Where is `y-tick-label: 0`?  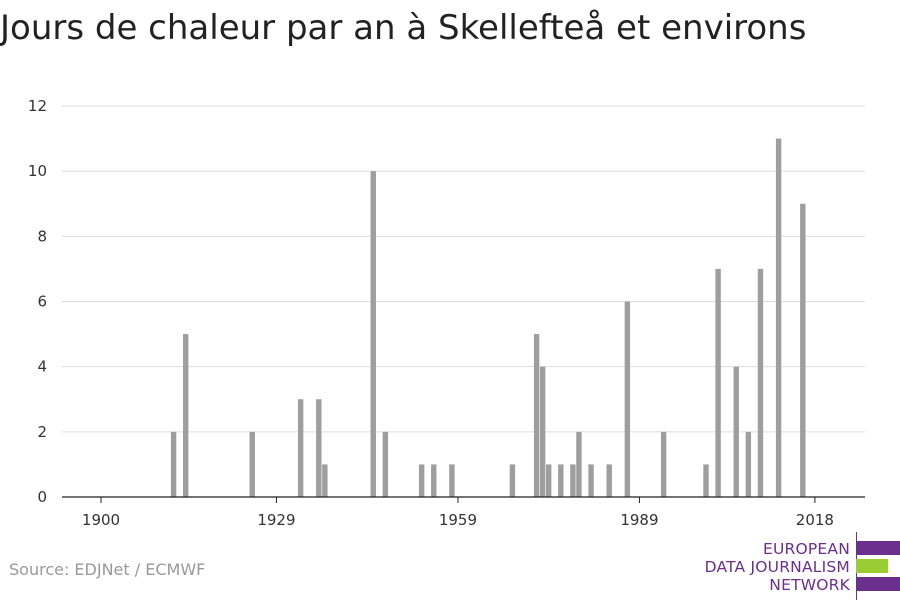 y-tick-label: 0 is located at coordinates (42, 497).